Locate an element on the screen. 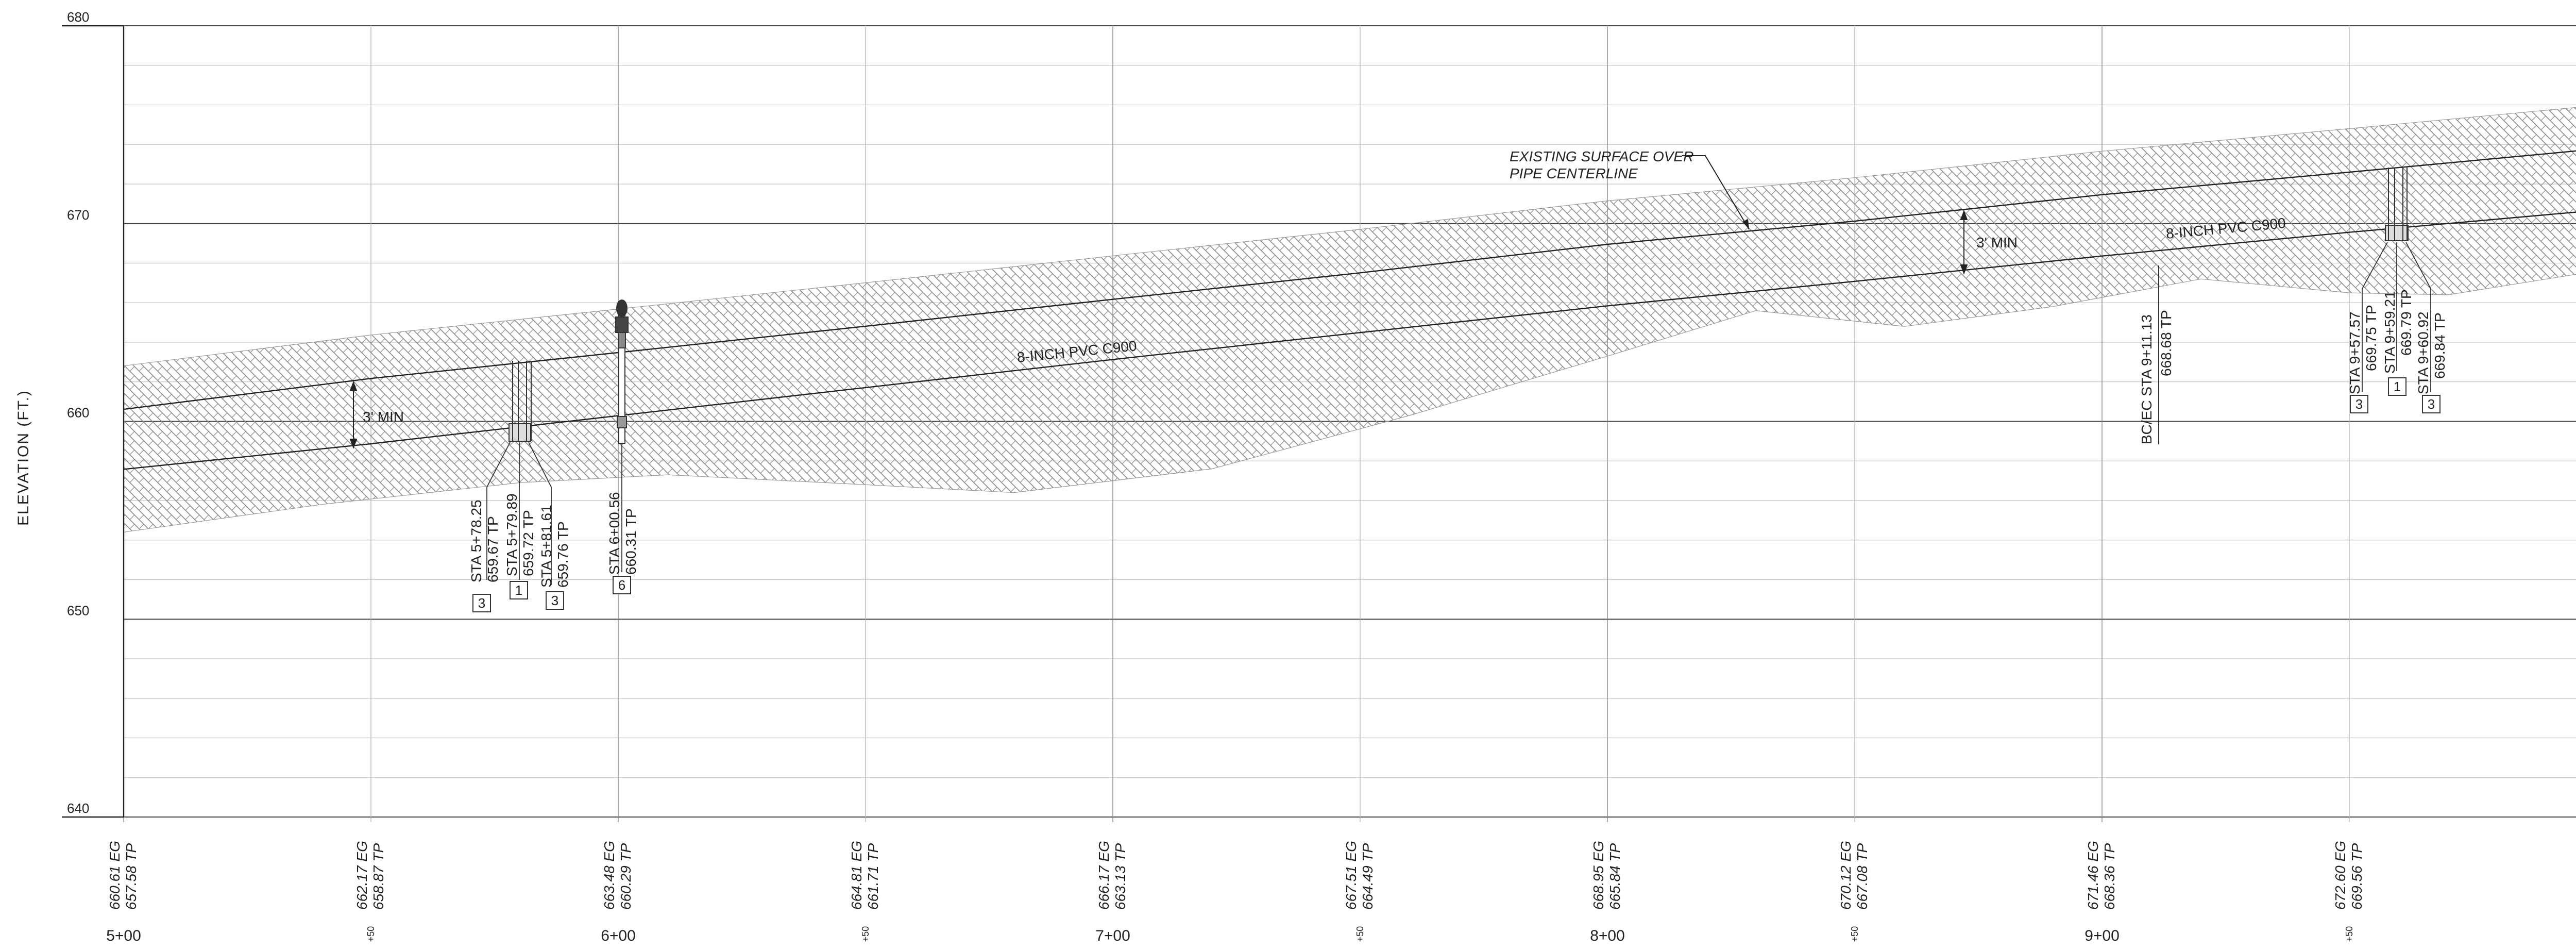  station-tick-label: 8+00 is located at coordinates (1607, 935).